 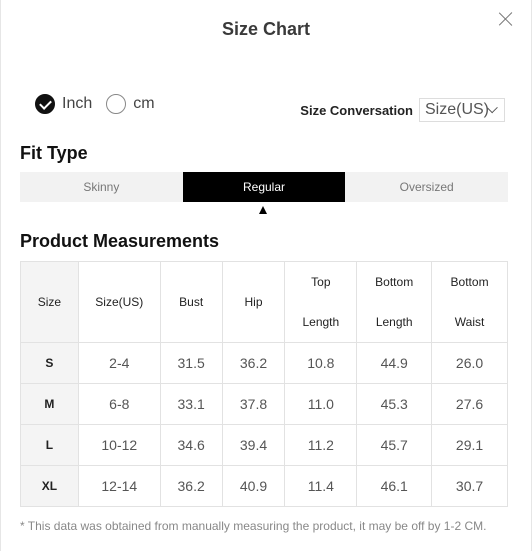 I want to click on unit-label-cm: cm, so click(x=144, y=103).